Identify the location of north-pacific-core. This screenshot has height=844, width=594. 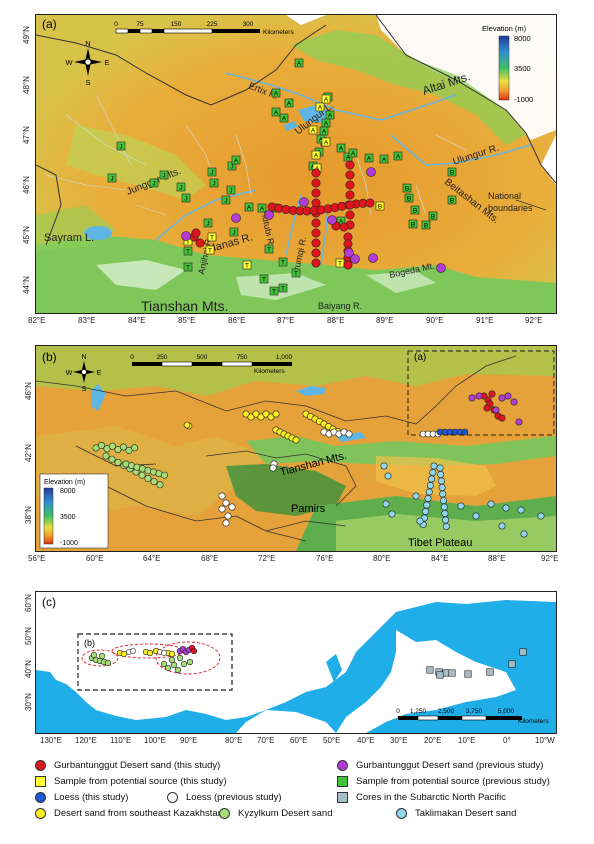
(446, 673).